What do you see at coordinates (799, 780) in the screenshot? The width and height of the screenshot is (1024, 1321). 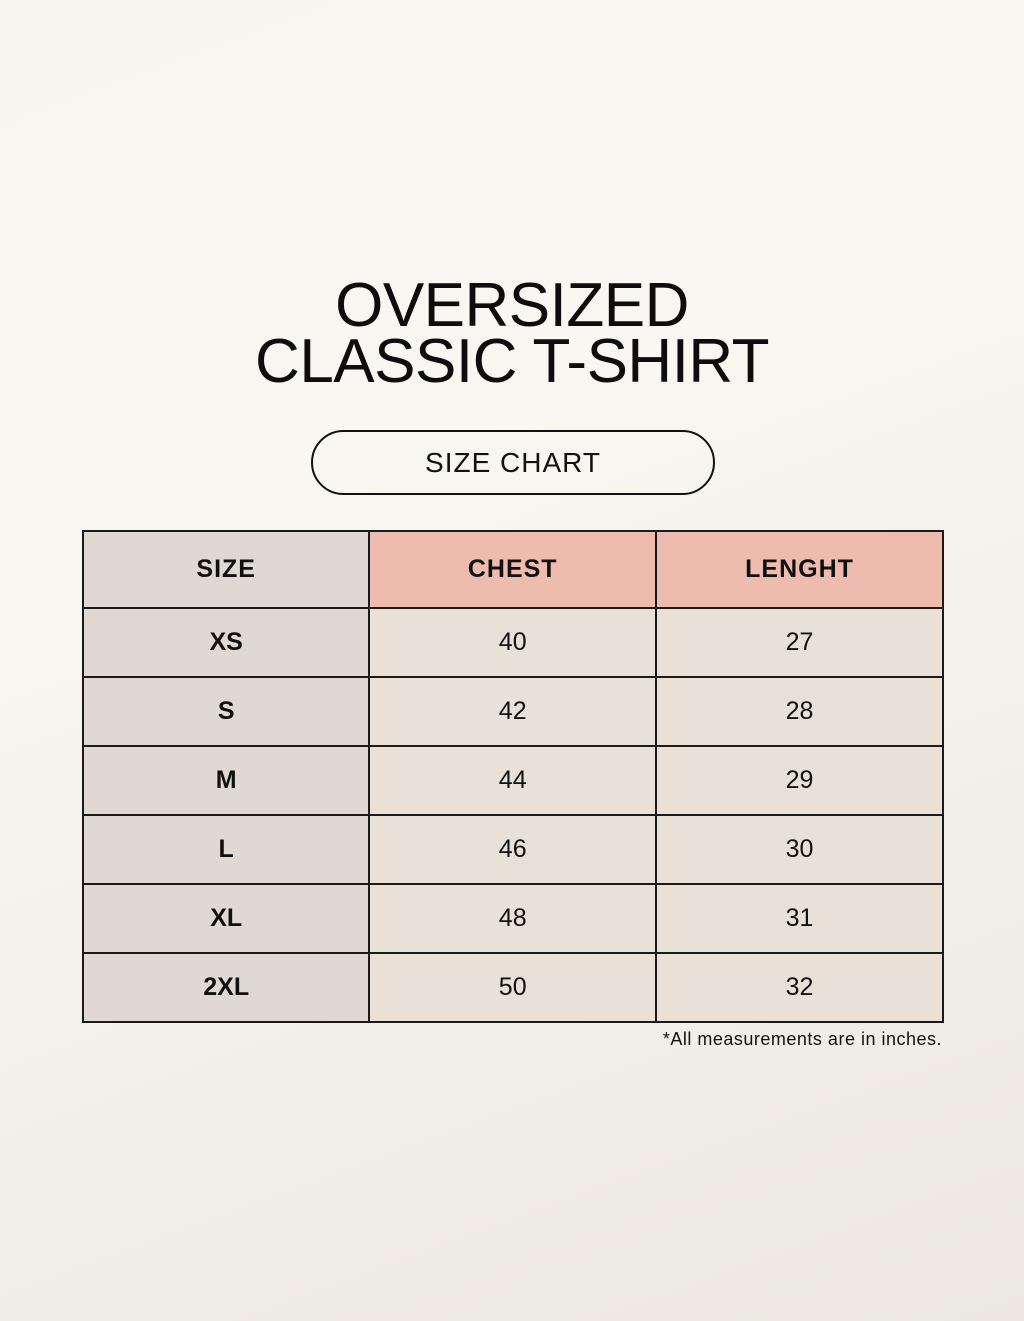 I see `cell-length: 29` at bounding box center [799, 780].